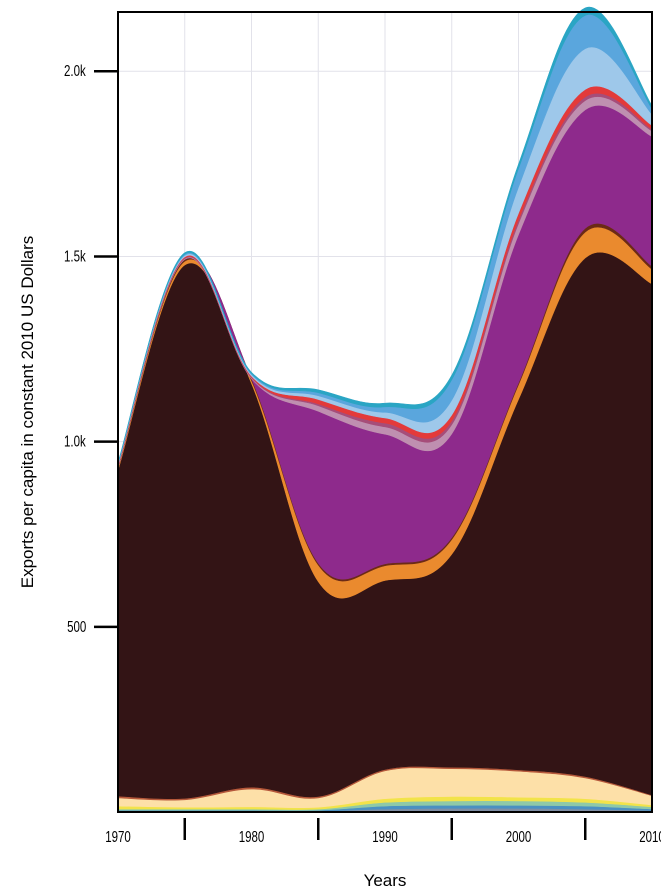 The image size is (661, 895). What do you see at coordinates (118, 836) in the screenshot?
I see `x-tick-label: 1970` at bounding box center [118, 836].